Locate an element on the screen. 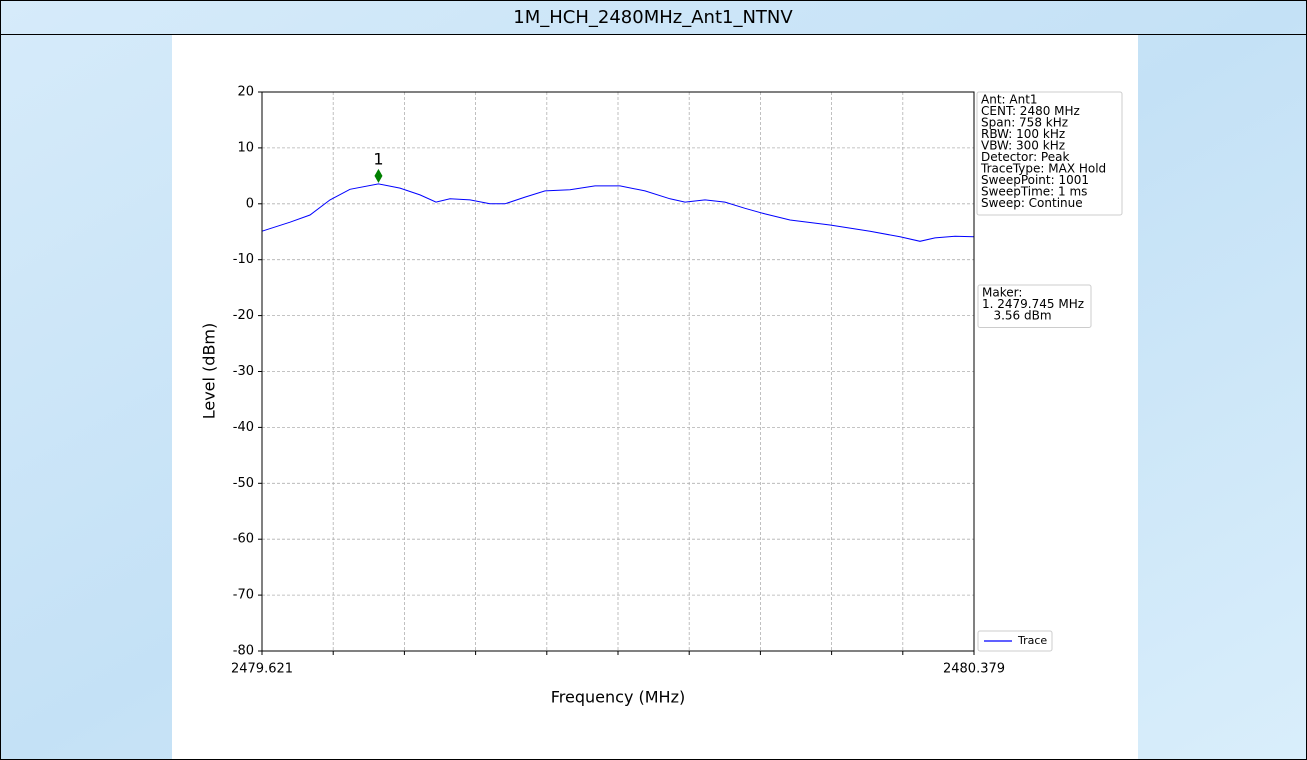  x-axis-label: Frequency (MHz) is located at coordinates (618, 697).